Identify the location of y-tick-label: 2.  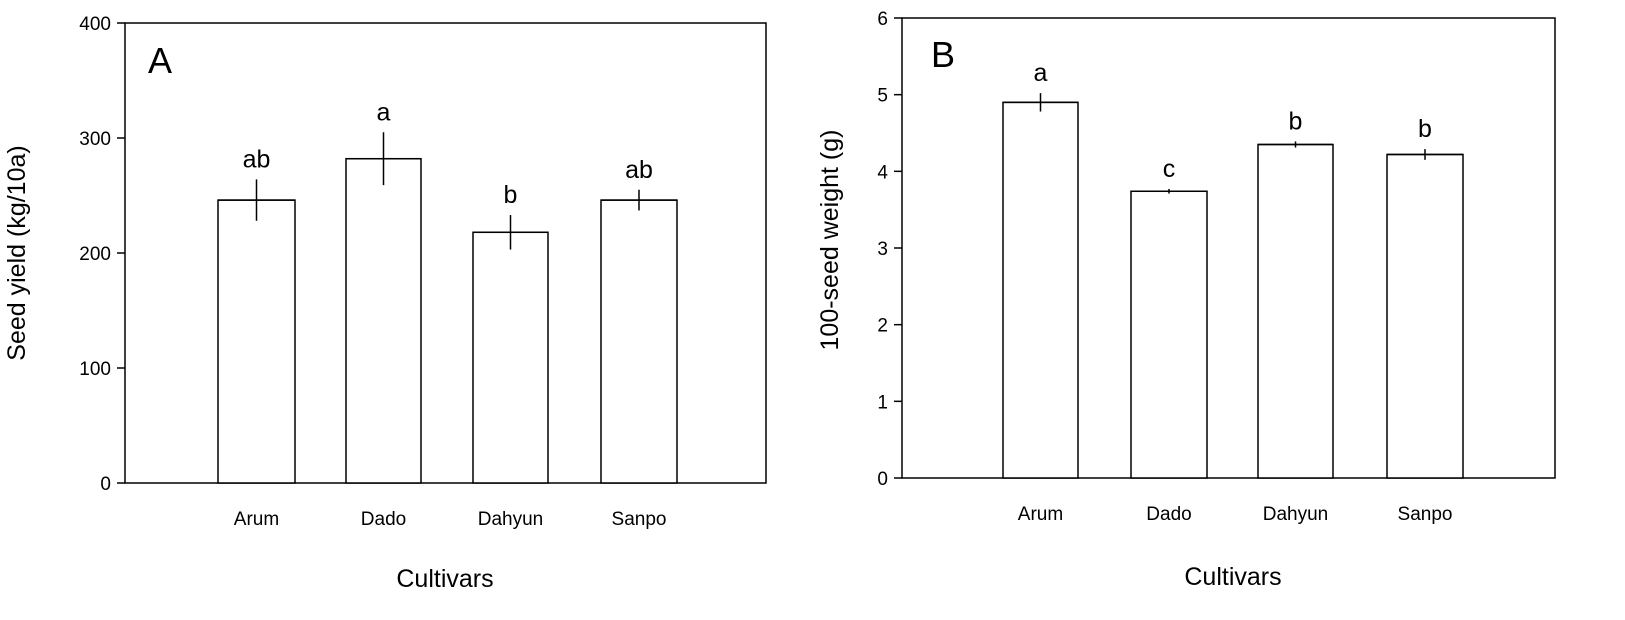
(882, 326).